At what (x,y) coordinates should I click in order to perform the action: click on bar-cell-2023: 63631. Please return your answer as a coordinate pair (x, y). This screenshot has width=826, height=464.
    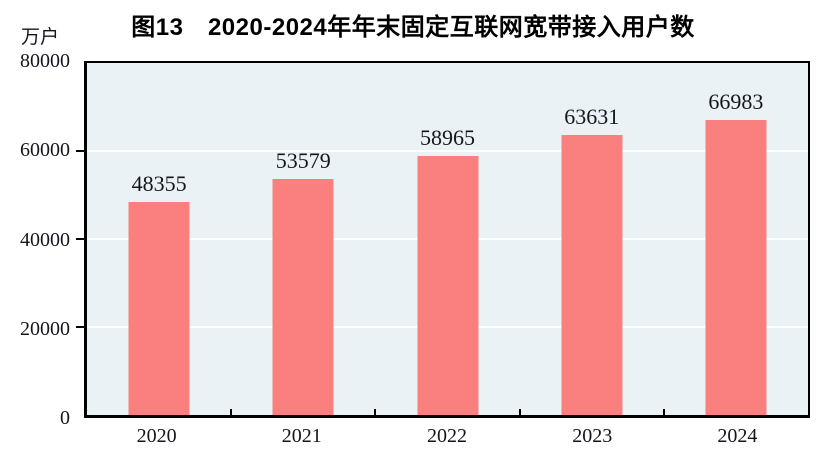
    Looking at the image, I should click on (592, 239).